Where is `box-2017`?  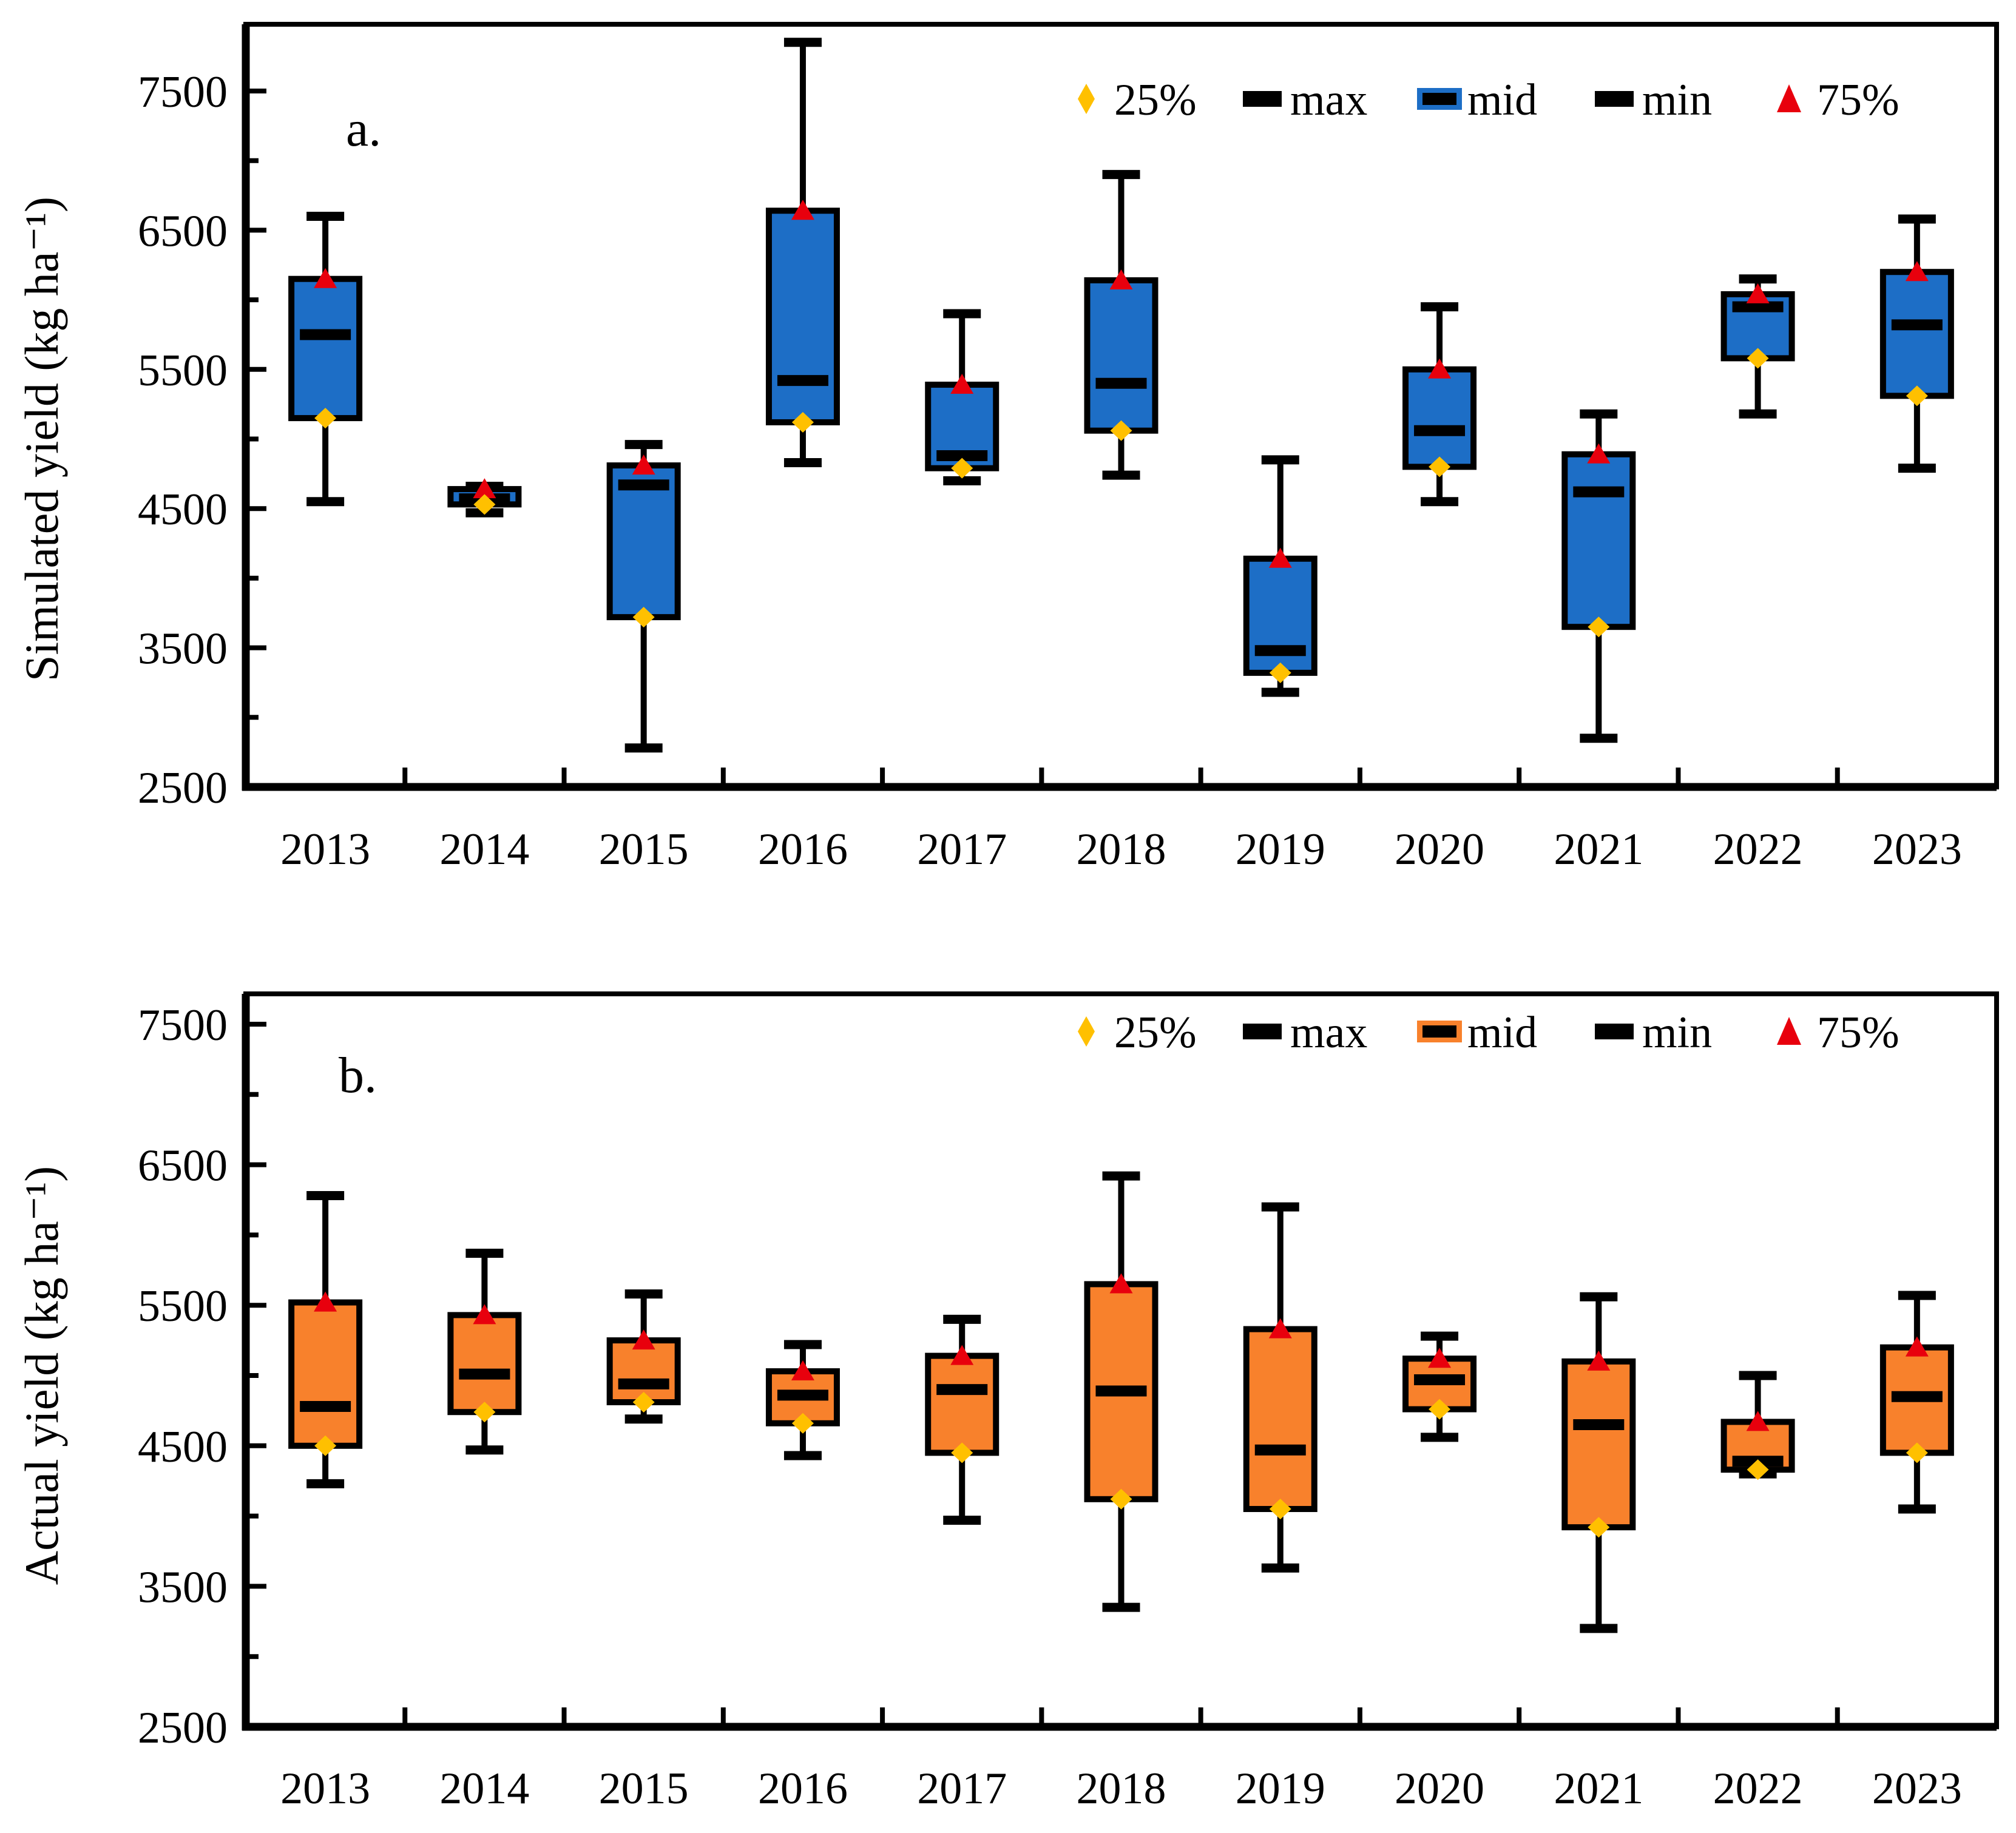 box-2017 is located at coordinates (962, 397).